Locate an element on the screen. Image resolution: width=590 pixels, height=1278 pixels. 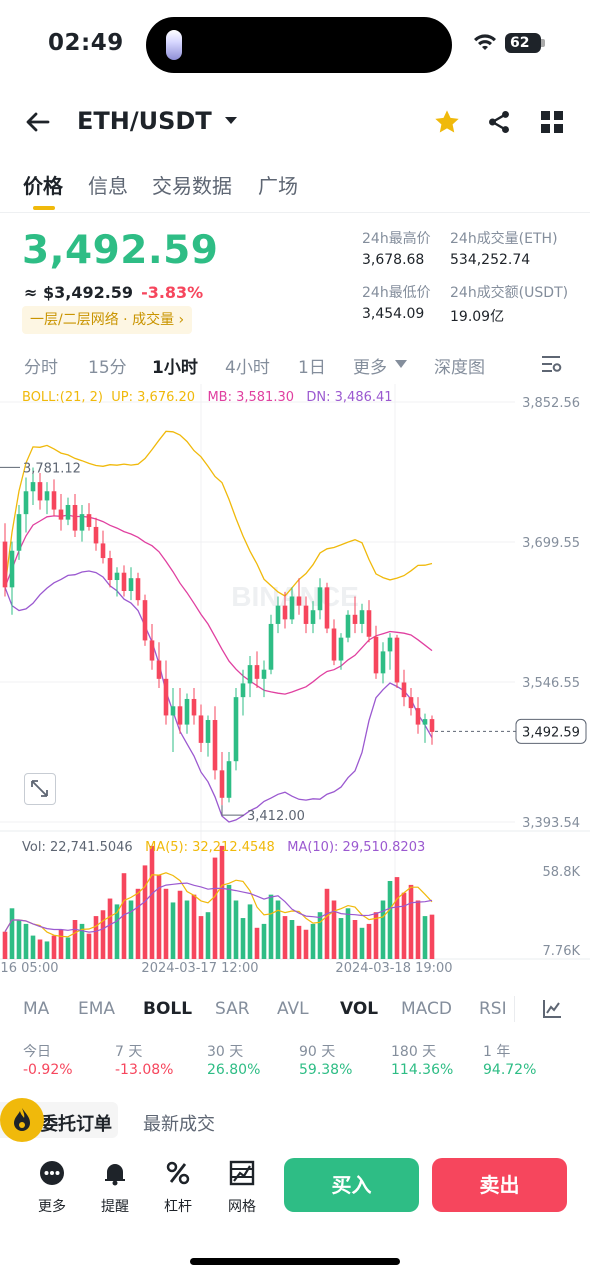
price-tick-label: 3,699.55 is located at coordinates (551, 543).